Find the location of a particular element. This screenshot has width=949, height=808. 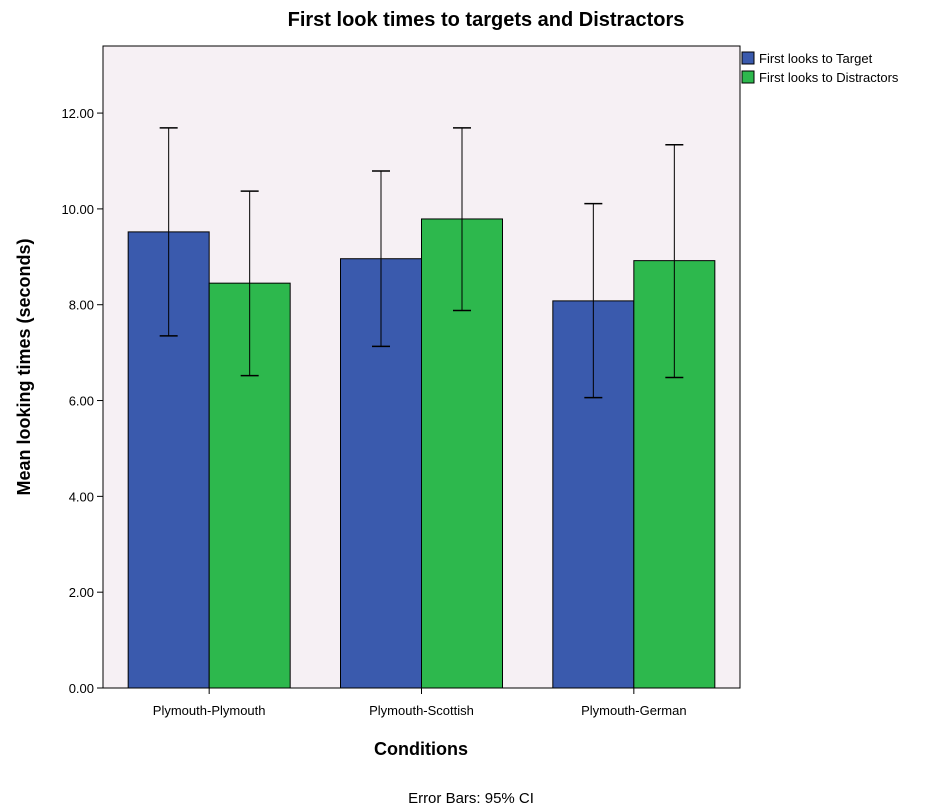

y-tick-label: 0.00 is located at coordinates (81, 688).